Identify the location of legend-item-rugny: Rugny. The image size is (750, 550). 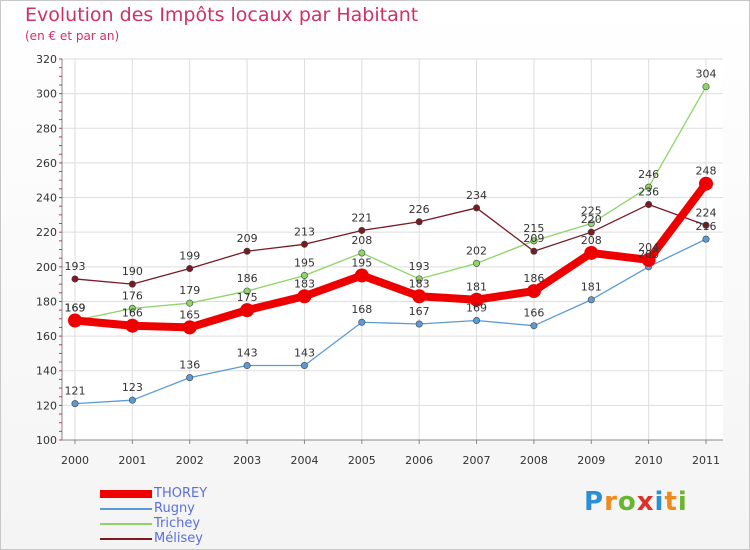
(153, 508).